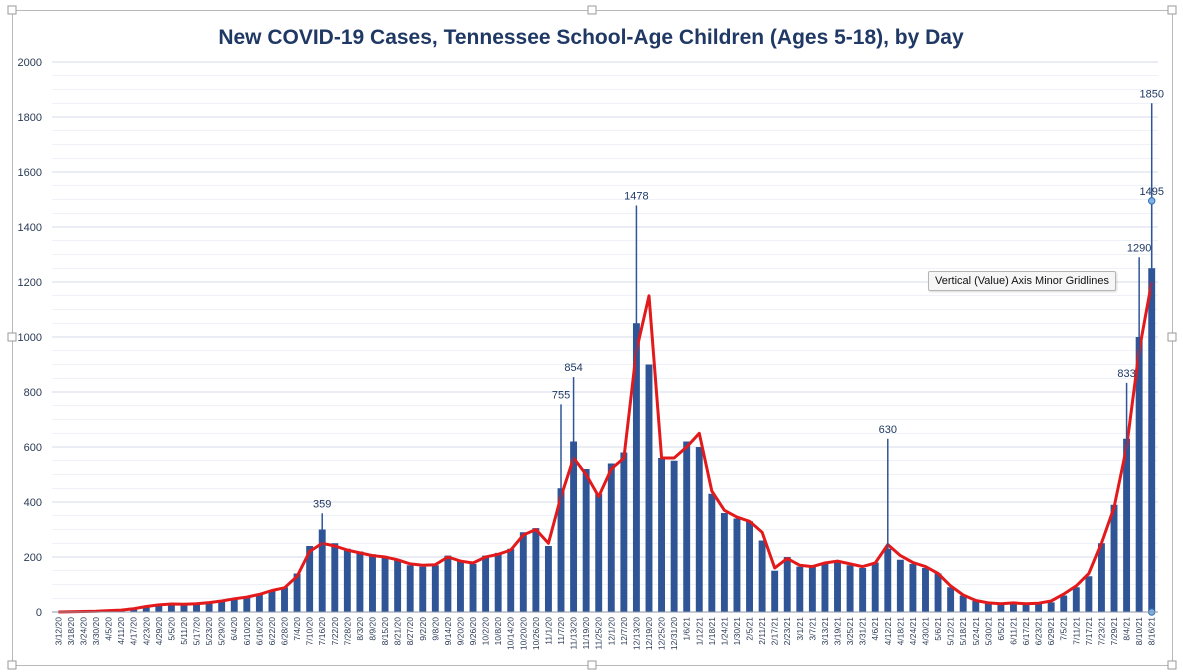 The image size is (1183, 672). I want to click on x-tick-label: 8/15/20, so click(385, 631).